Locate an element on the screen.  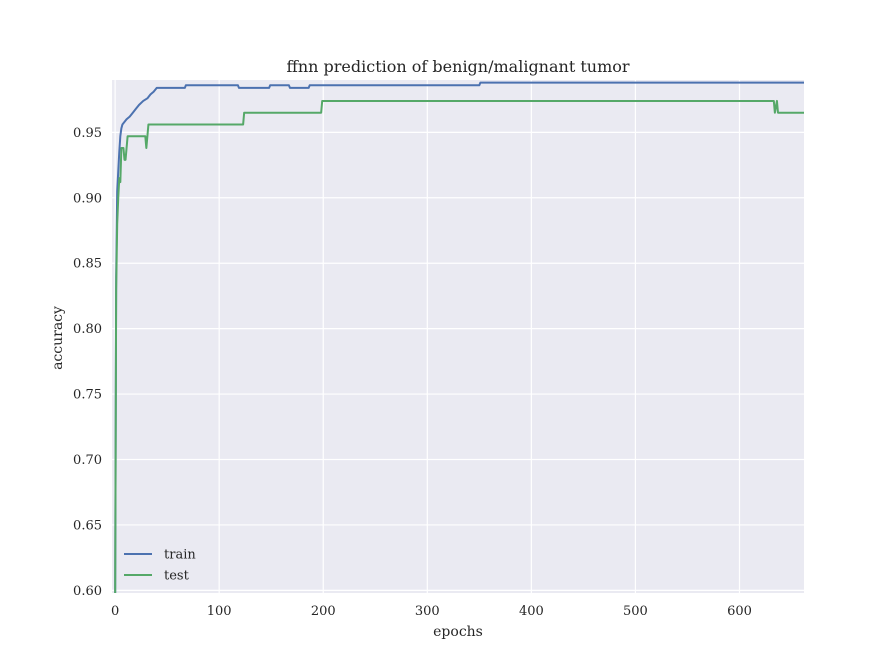
y-tick-label: 0.70 is located at coordinates (87, 460).